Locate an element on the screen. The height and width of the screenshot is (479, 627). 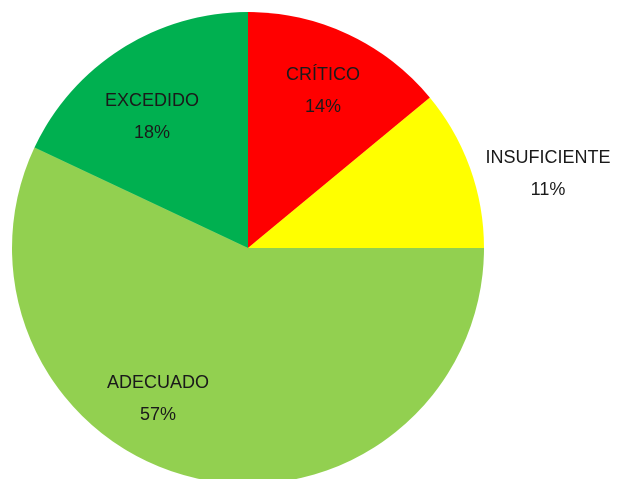
slice-category-label: ADECUADO is located at coordinates (158, 382).